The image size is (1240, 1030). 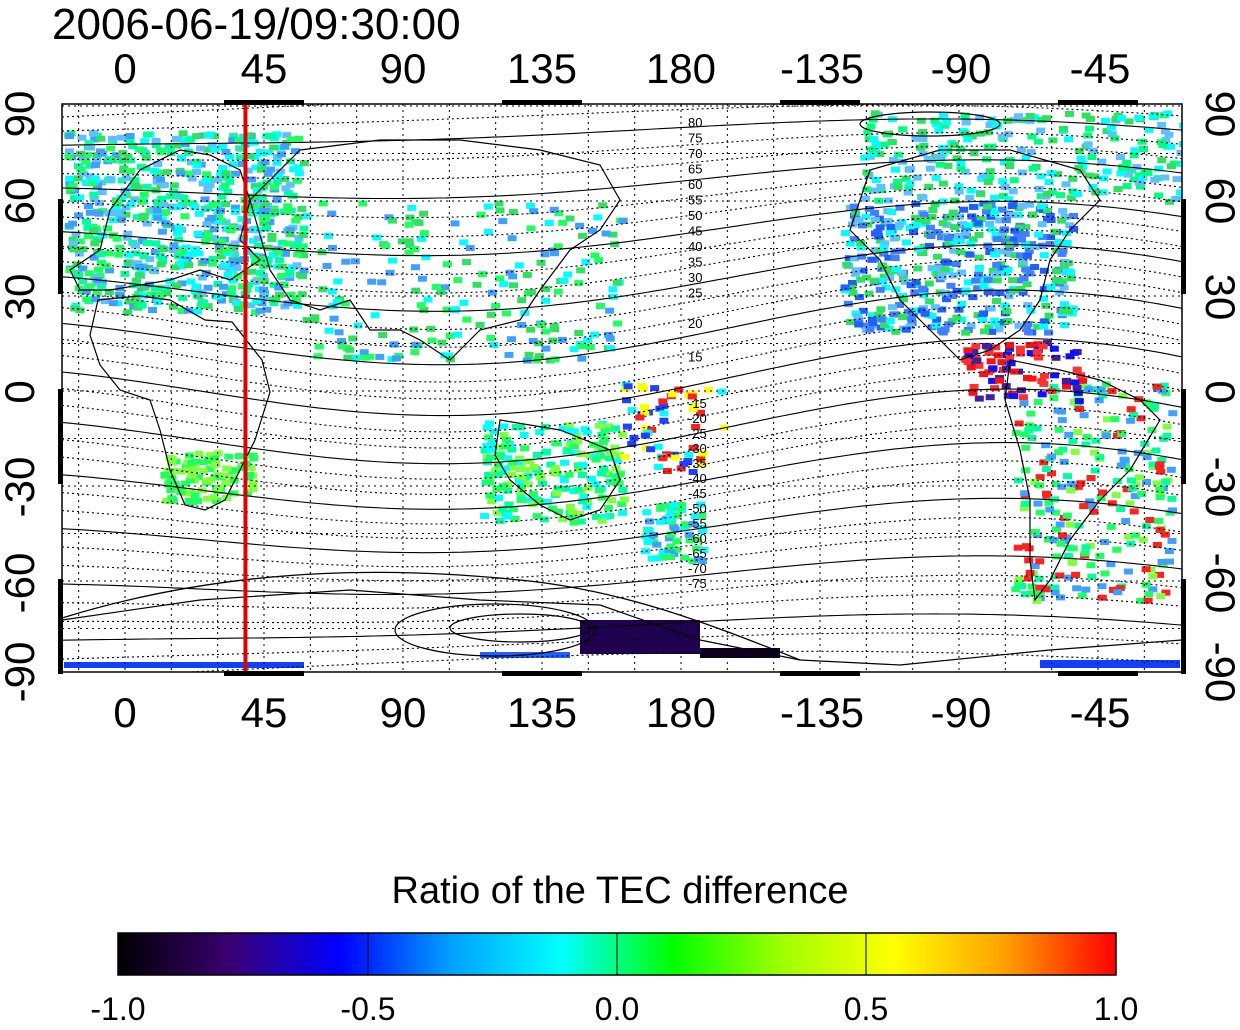 I want to click on coastline, so click(x=975, y=255).